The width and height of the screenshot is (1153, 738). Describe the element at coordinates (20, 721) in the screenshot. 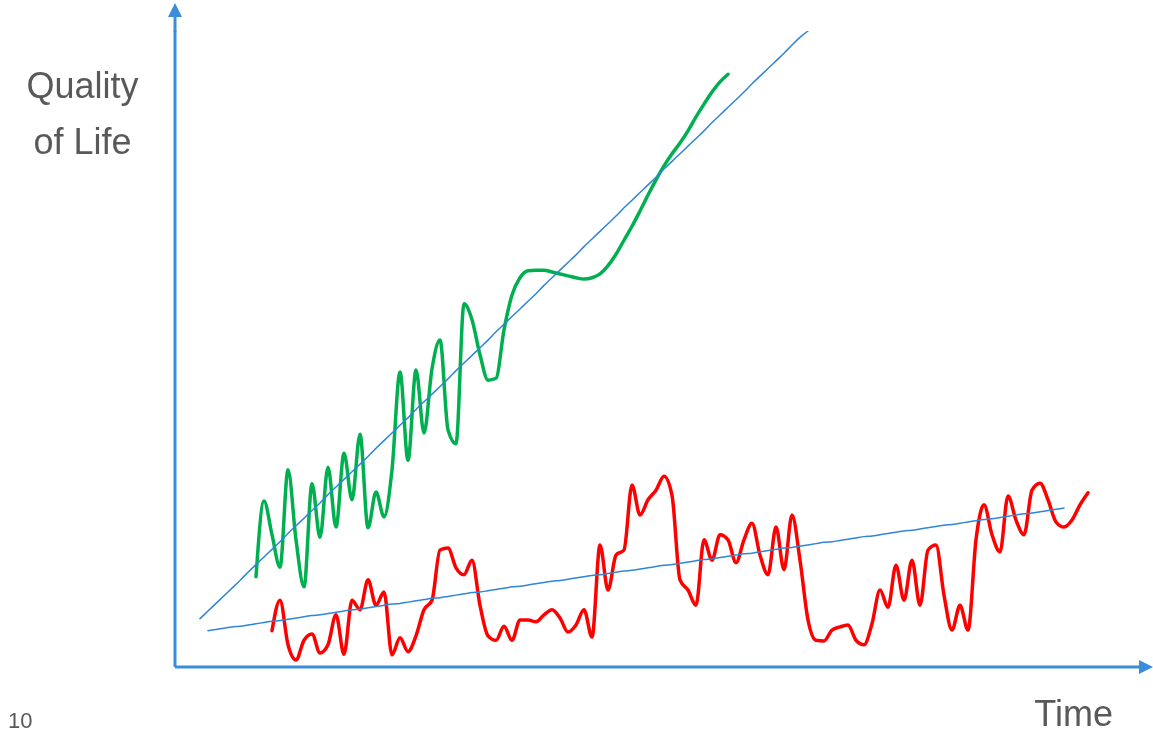

I see `text: 10` at that location.